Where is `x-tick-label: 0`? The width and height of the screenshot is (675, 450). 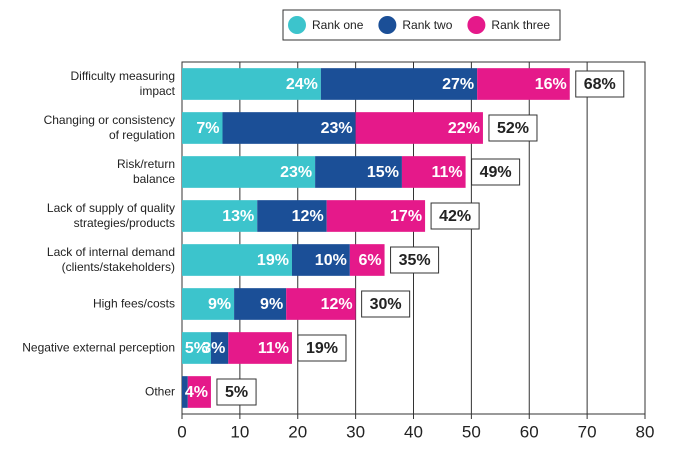
x-tick-label: 0 is located at coordinates (181, 431).